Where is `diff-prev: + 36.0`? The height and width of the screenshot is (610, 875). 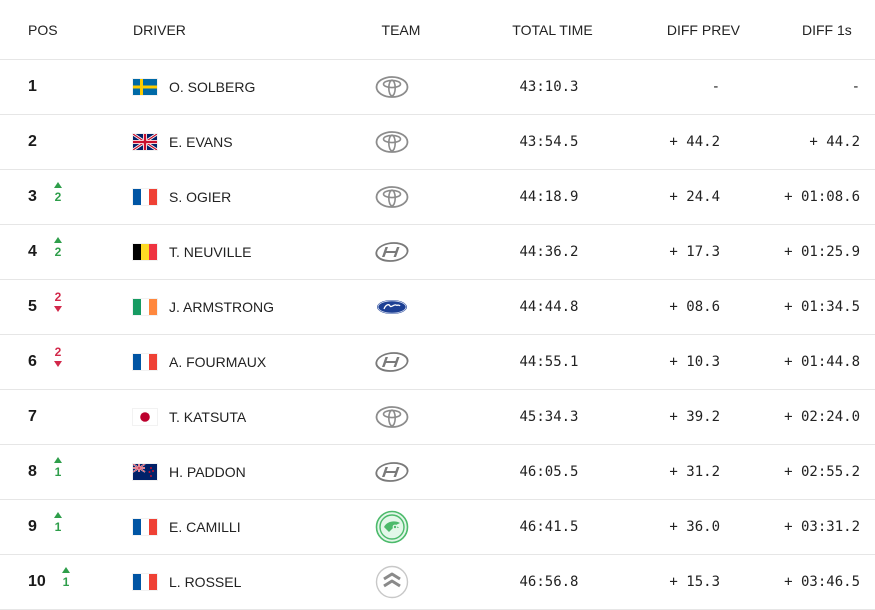 diff-prev: + 36.0 is located at coordinates (694, 527).